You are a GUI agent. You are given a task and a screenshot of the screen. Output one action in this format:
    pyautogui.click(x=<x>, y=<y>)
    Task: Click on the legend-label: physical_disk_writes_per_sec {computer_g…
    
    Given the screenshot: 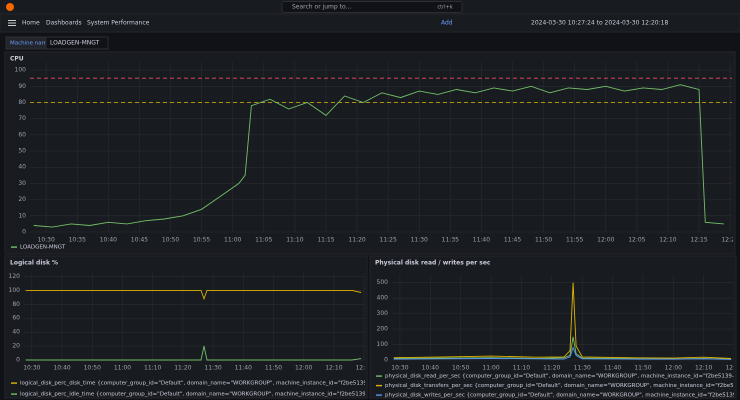 What is the action you would take?
    pyautogui.click(x=562, y=396)
    